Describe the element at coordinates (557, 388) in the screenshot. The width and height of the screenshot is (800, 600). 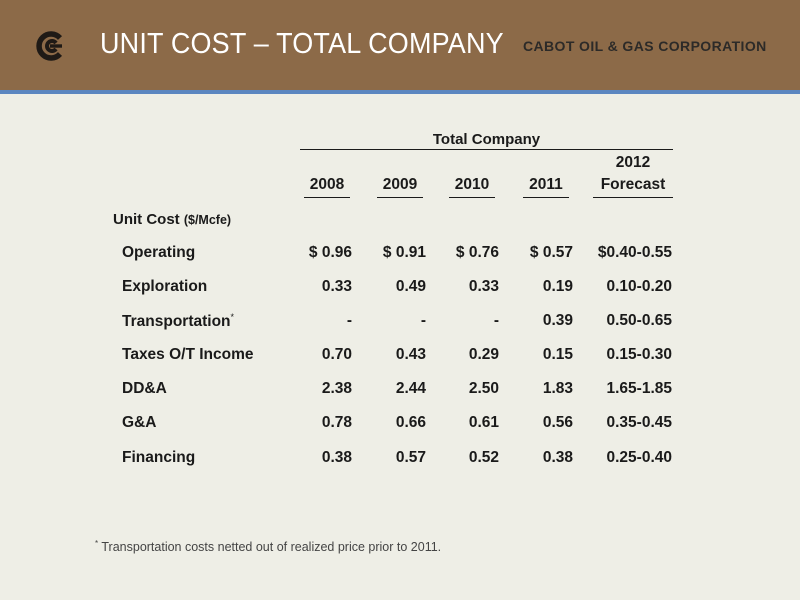
I see `table-cell: 1.83` at that location.